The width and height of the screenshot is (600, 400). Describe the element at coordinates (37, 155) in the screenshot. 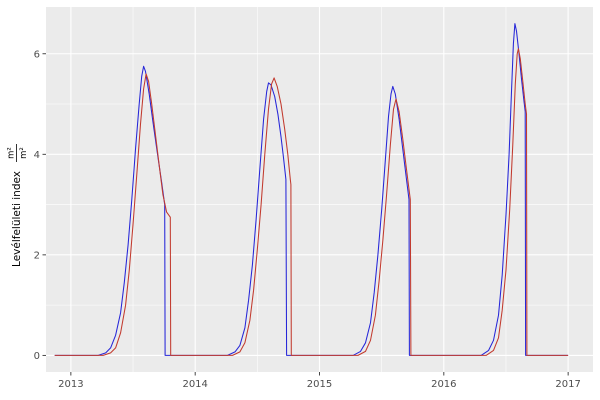

I see `y-tick-label: 4` at that location.